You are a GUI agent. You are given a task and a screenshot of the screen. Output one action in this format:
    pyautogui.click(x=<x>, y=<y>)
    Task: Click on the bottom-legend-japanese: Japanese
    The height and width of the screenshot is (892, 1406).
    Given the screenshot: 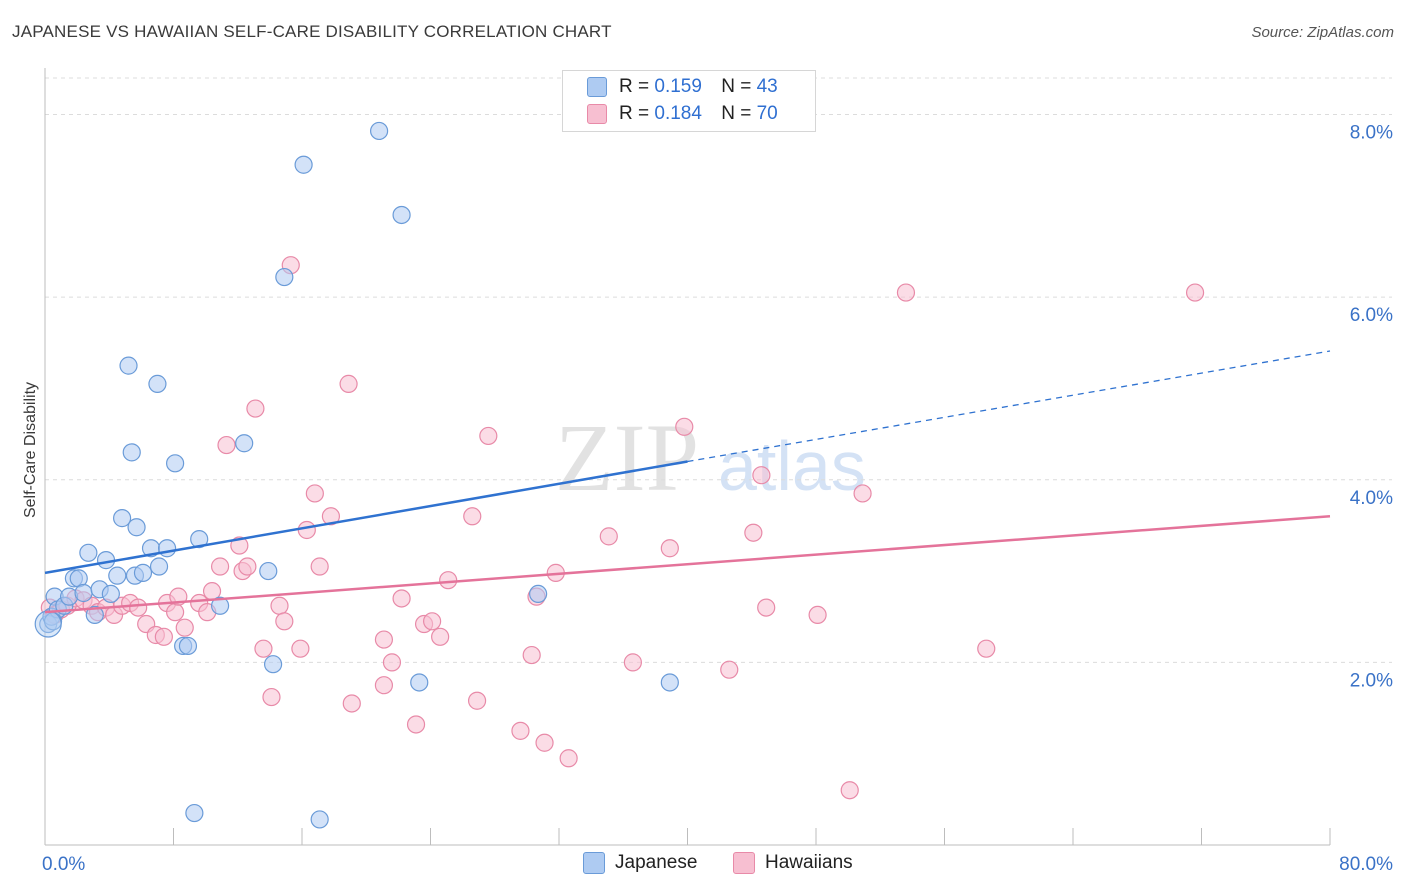 What is the action you would take?
    pyautogui.click(x=640, y=863)
    